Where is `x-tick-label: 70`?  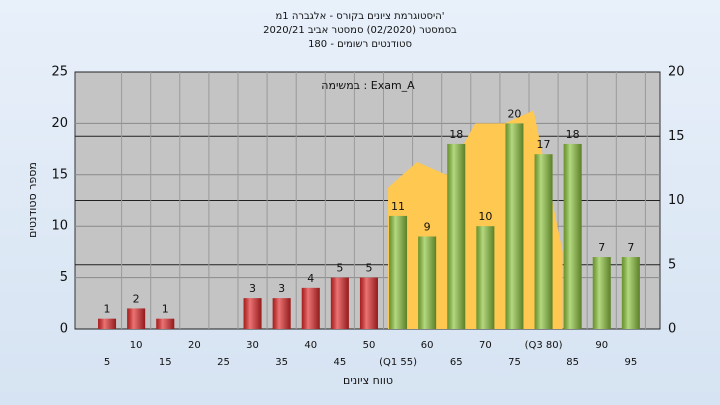
x-tick-label: 70 is located at coordinates (485, 345).